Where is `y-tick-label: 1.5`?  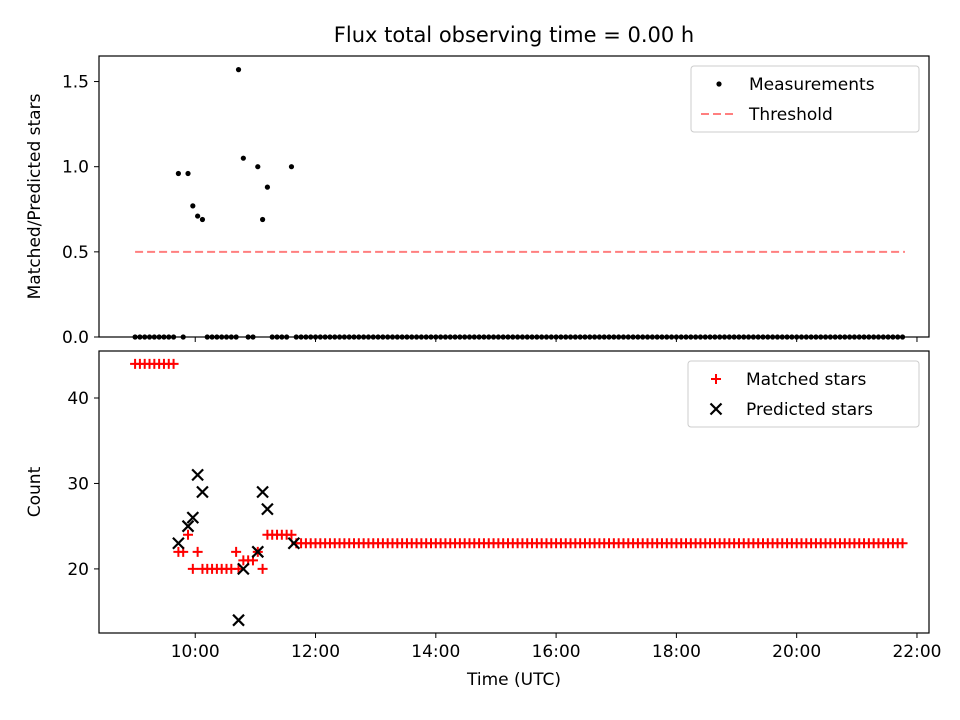
y-tick-label: 1.5 is located at coordinates (75, 83).